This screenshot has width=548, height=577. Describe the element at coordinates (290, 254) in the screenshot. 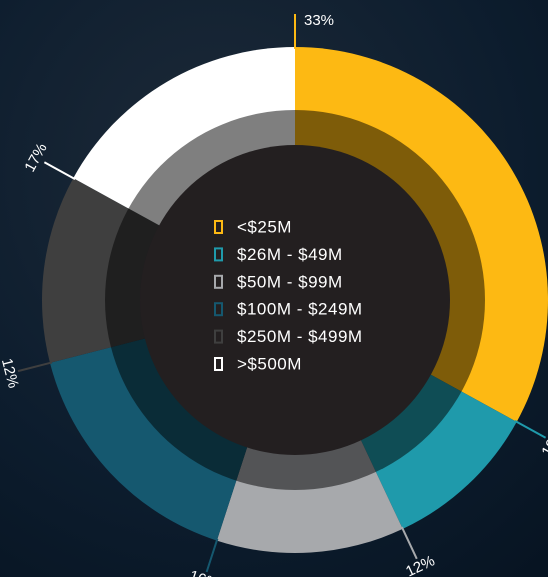

I see `legend-label: $26M - $49M` at that location.